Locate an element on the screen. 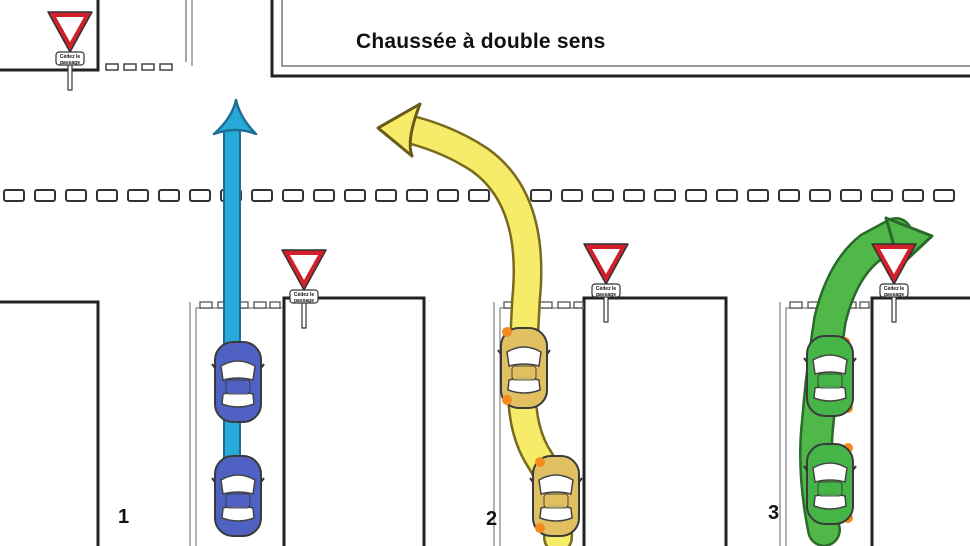 The height and width of the screenshot is (546, 970). scenario-number-3: 3 is located at coordinates (774, 513).